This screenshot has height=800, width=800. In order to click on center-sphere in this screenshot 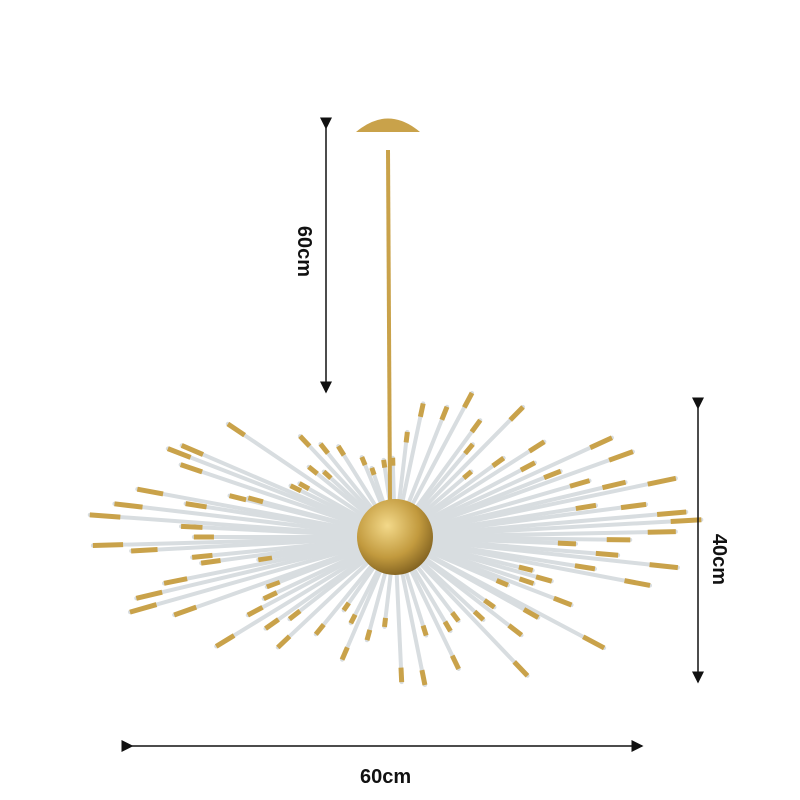, I will do `click(395, 537)`.